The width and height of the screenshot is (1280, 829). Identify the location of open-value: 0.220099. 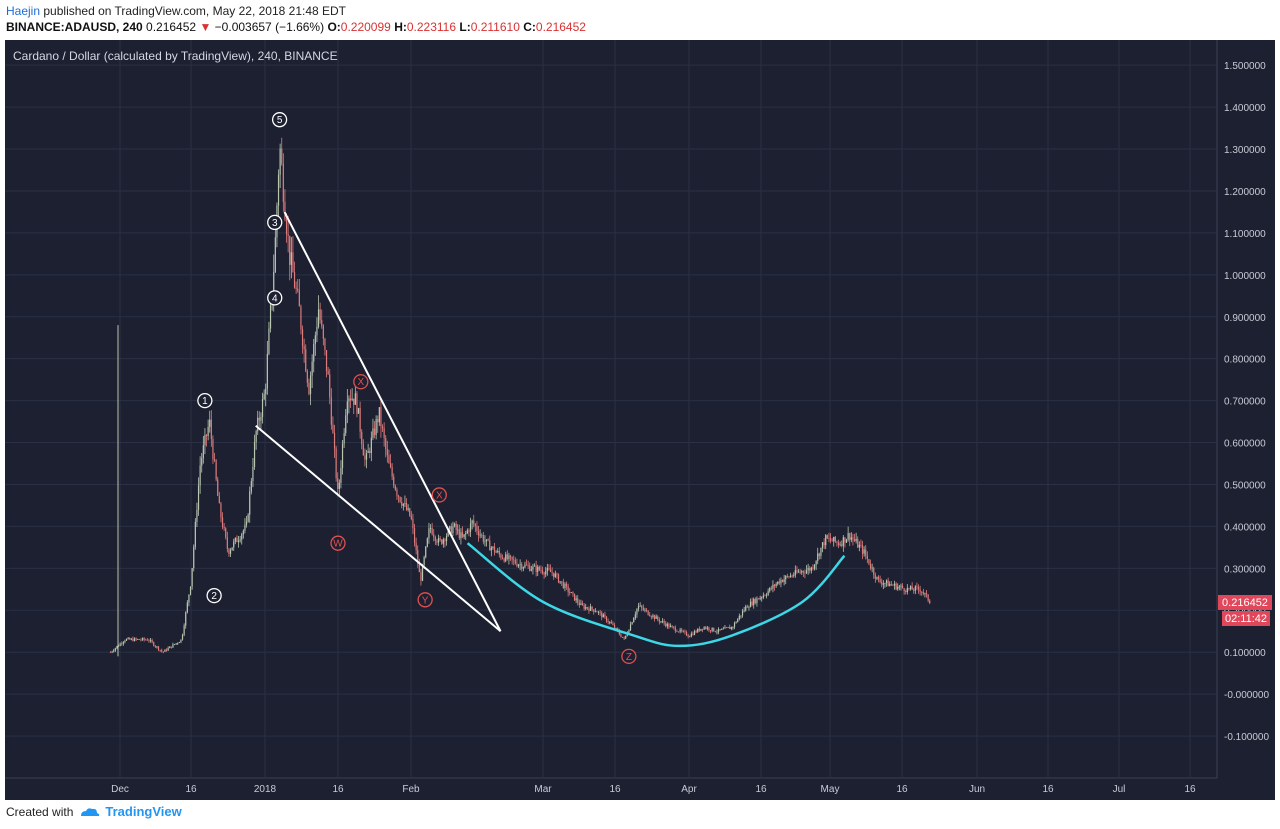
(365, 27).